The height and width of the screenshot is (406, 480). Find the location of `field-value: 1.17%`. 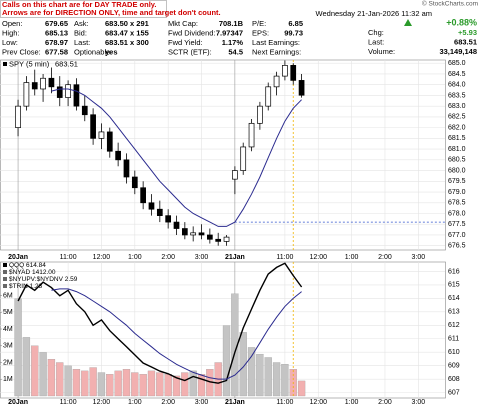

field-value: 1.17% is located at coordinates (233, 42).